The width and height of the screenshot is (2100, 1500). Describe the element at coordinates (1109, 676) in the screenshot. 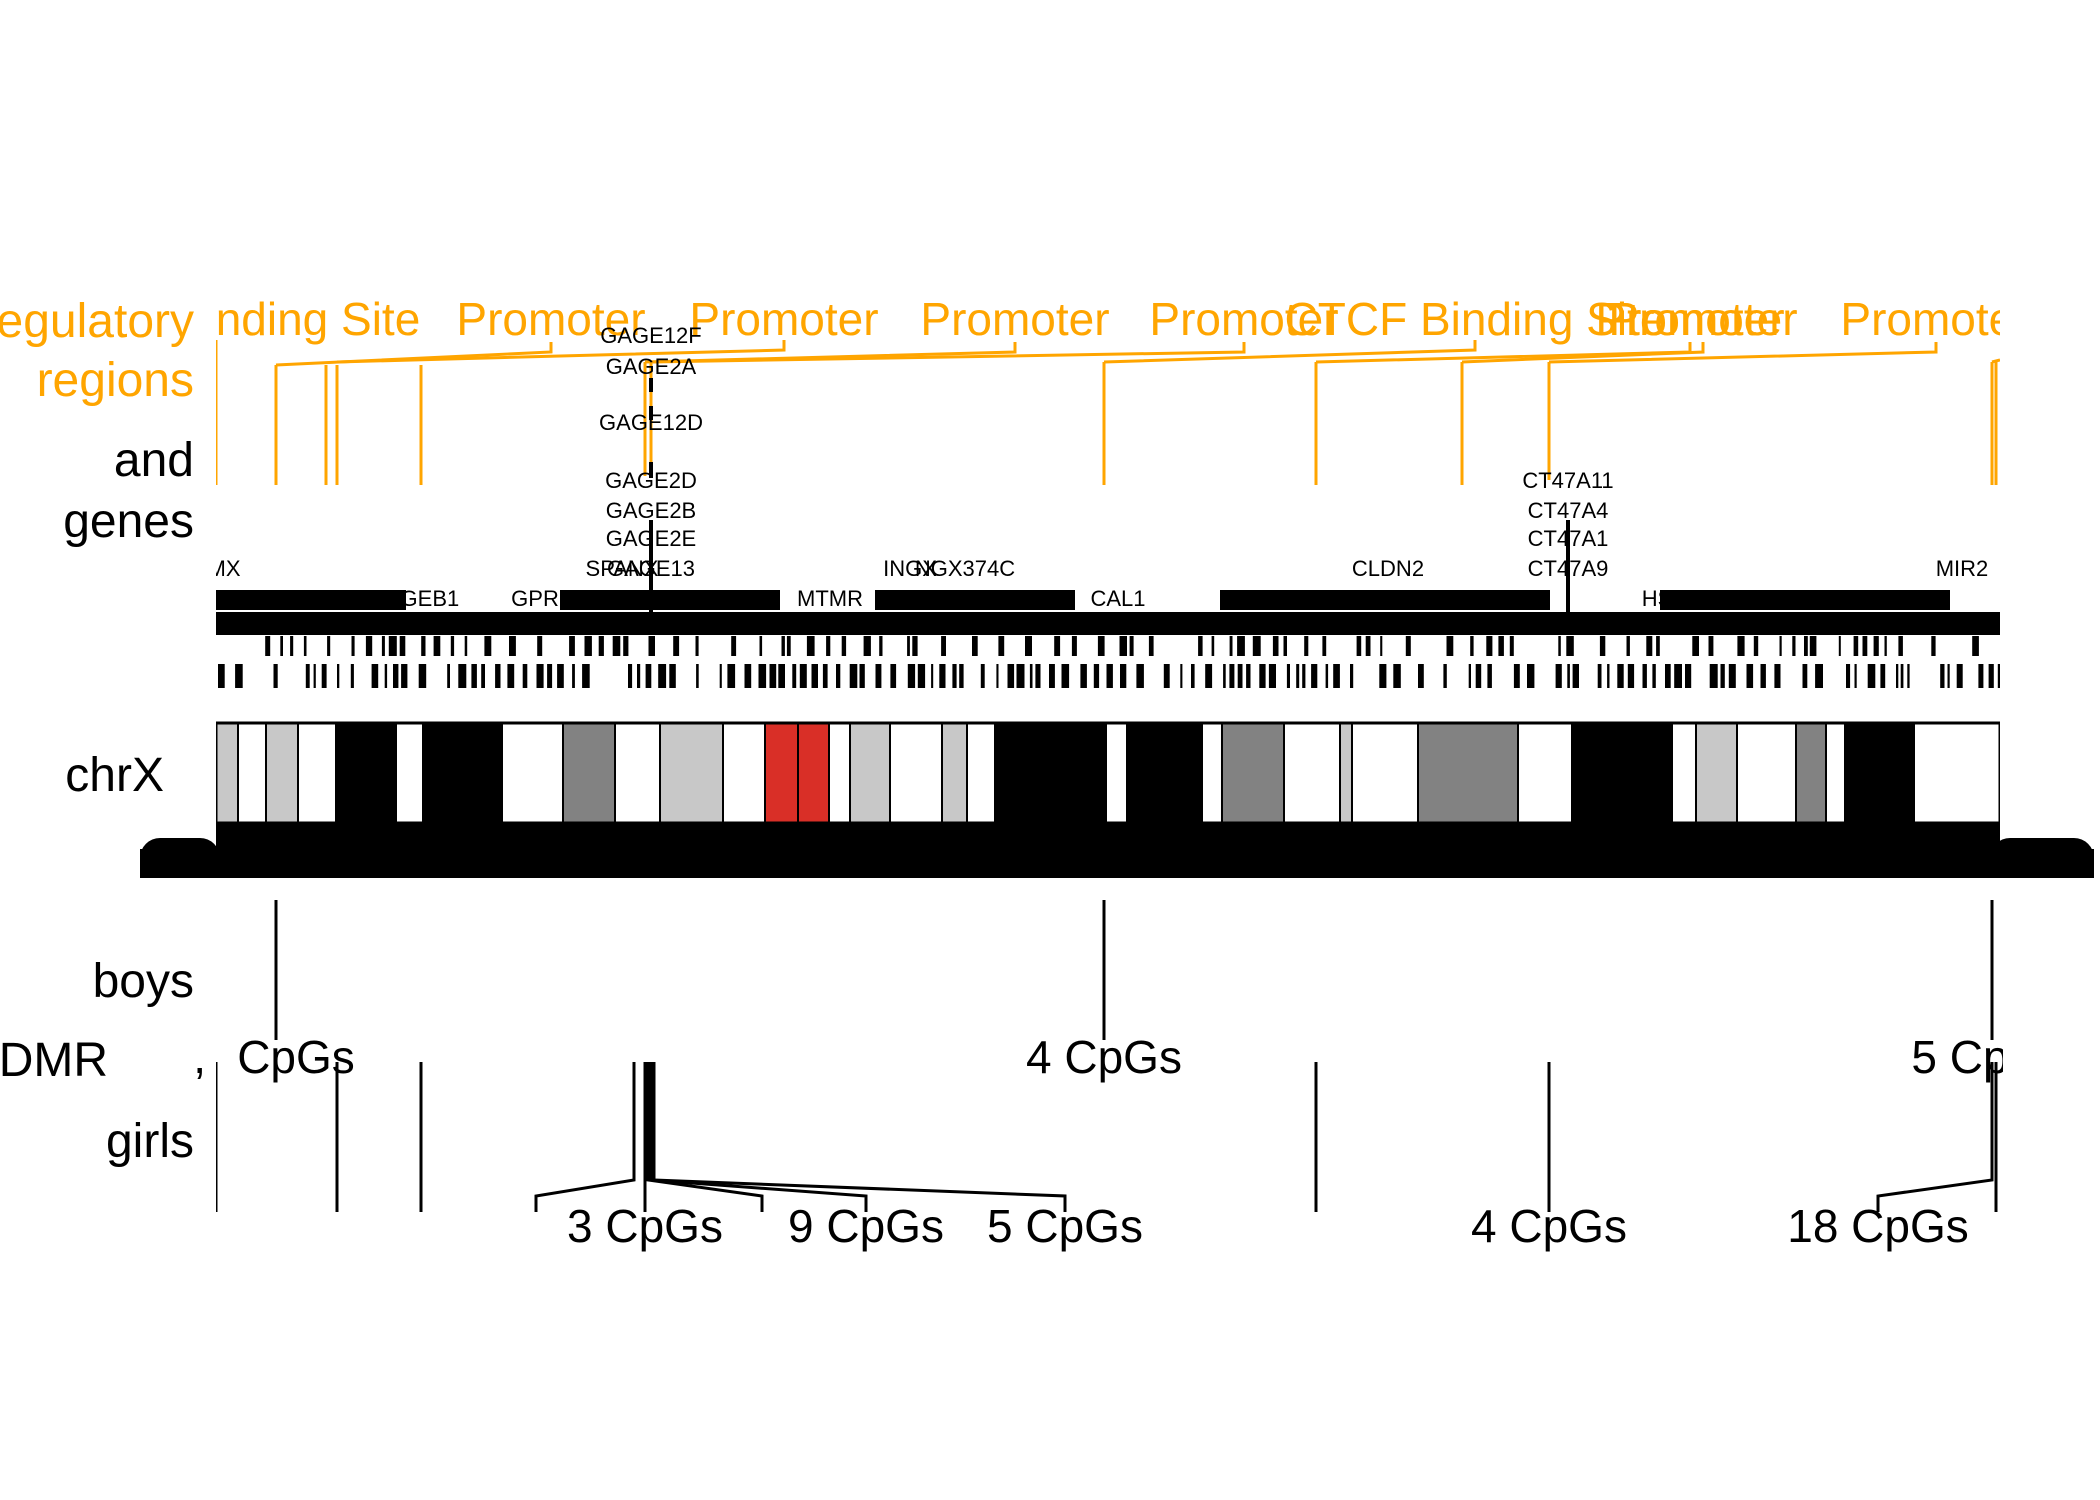

I see `exon-row` at that location.